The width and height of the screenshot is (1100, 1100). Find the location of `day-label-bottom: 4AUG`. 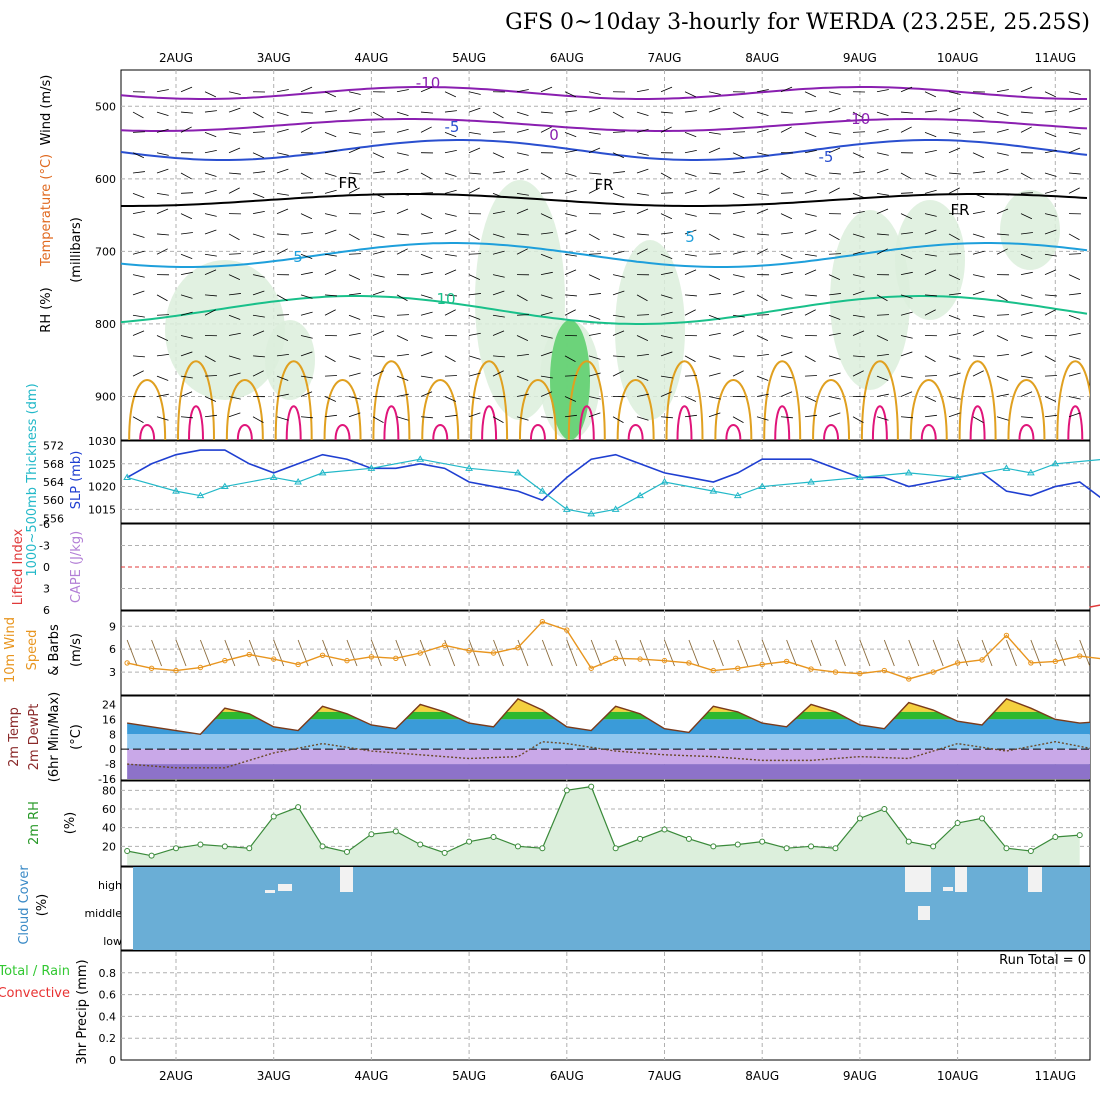

day-label-bottom: 4AUG is located at coordinates (371, 1076).